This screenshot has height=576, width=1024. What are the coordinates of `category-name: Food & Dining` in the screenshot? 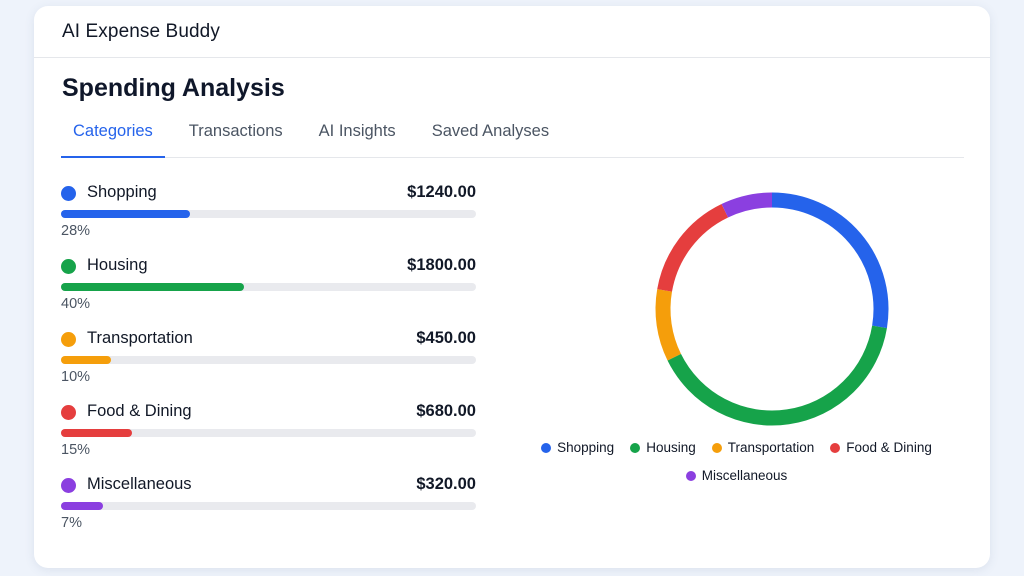 It's located at (139, 411).